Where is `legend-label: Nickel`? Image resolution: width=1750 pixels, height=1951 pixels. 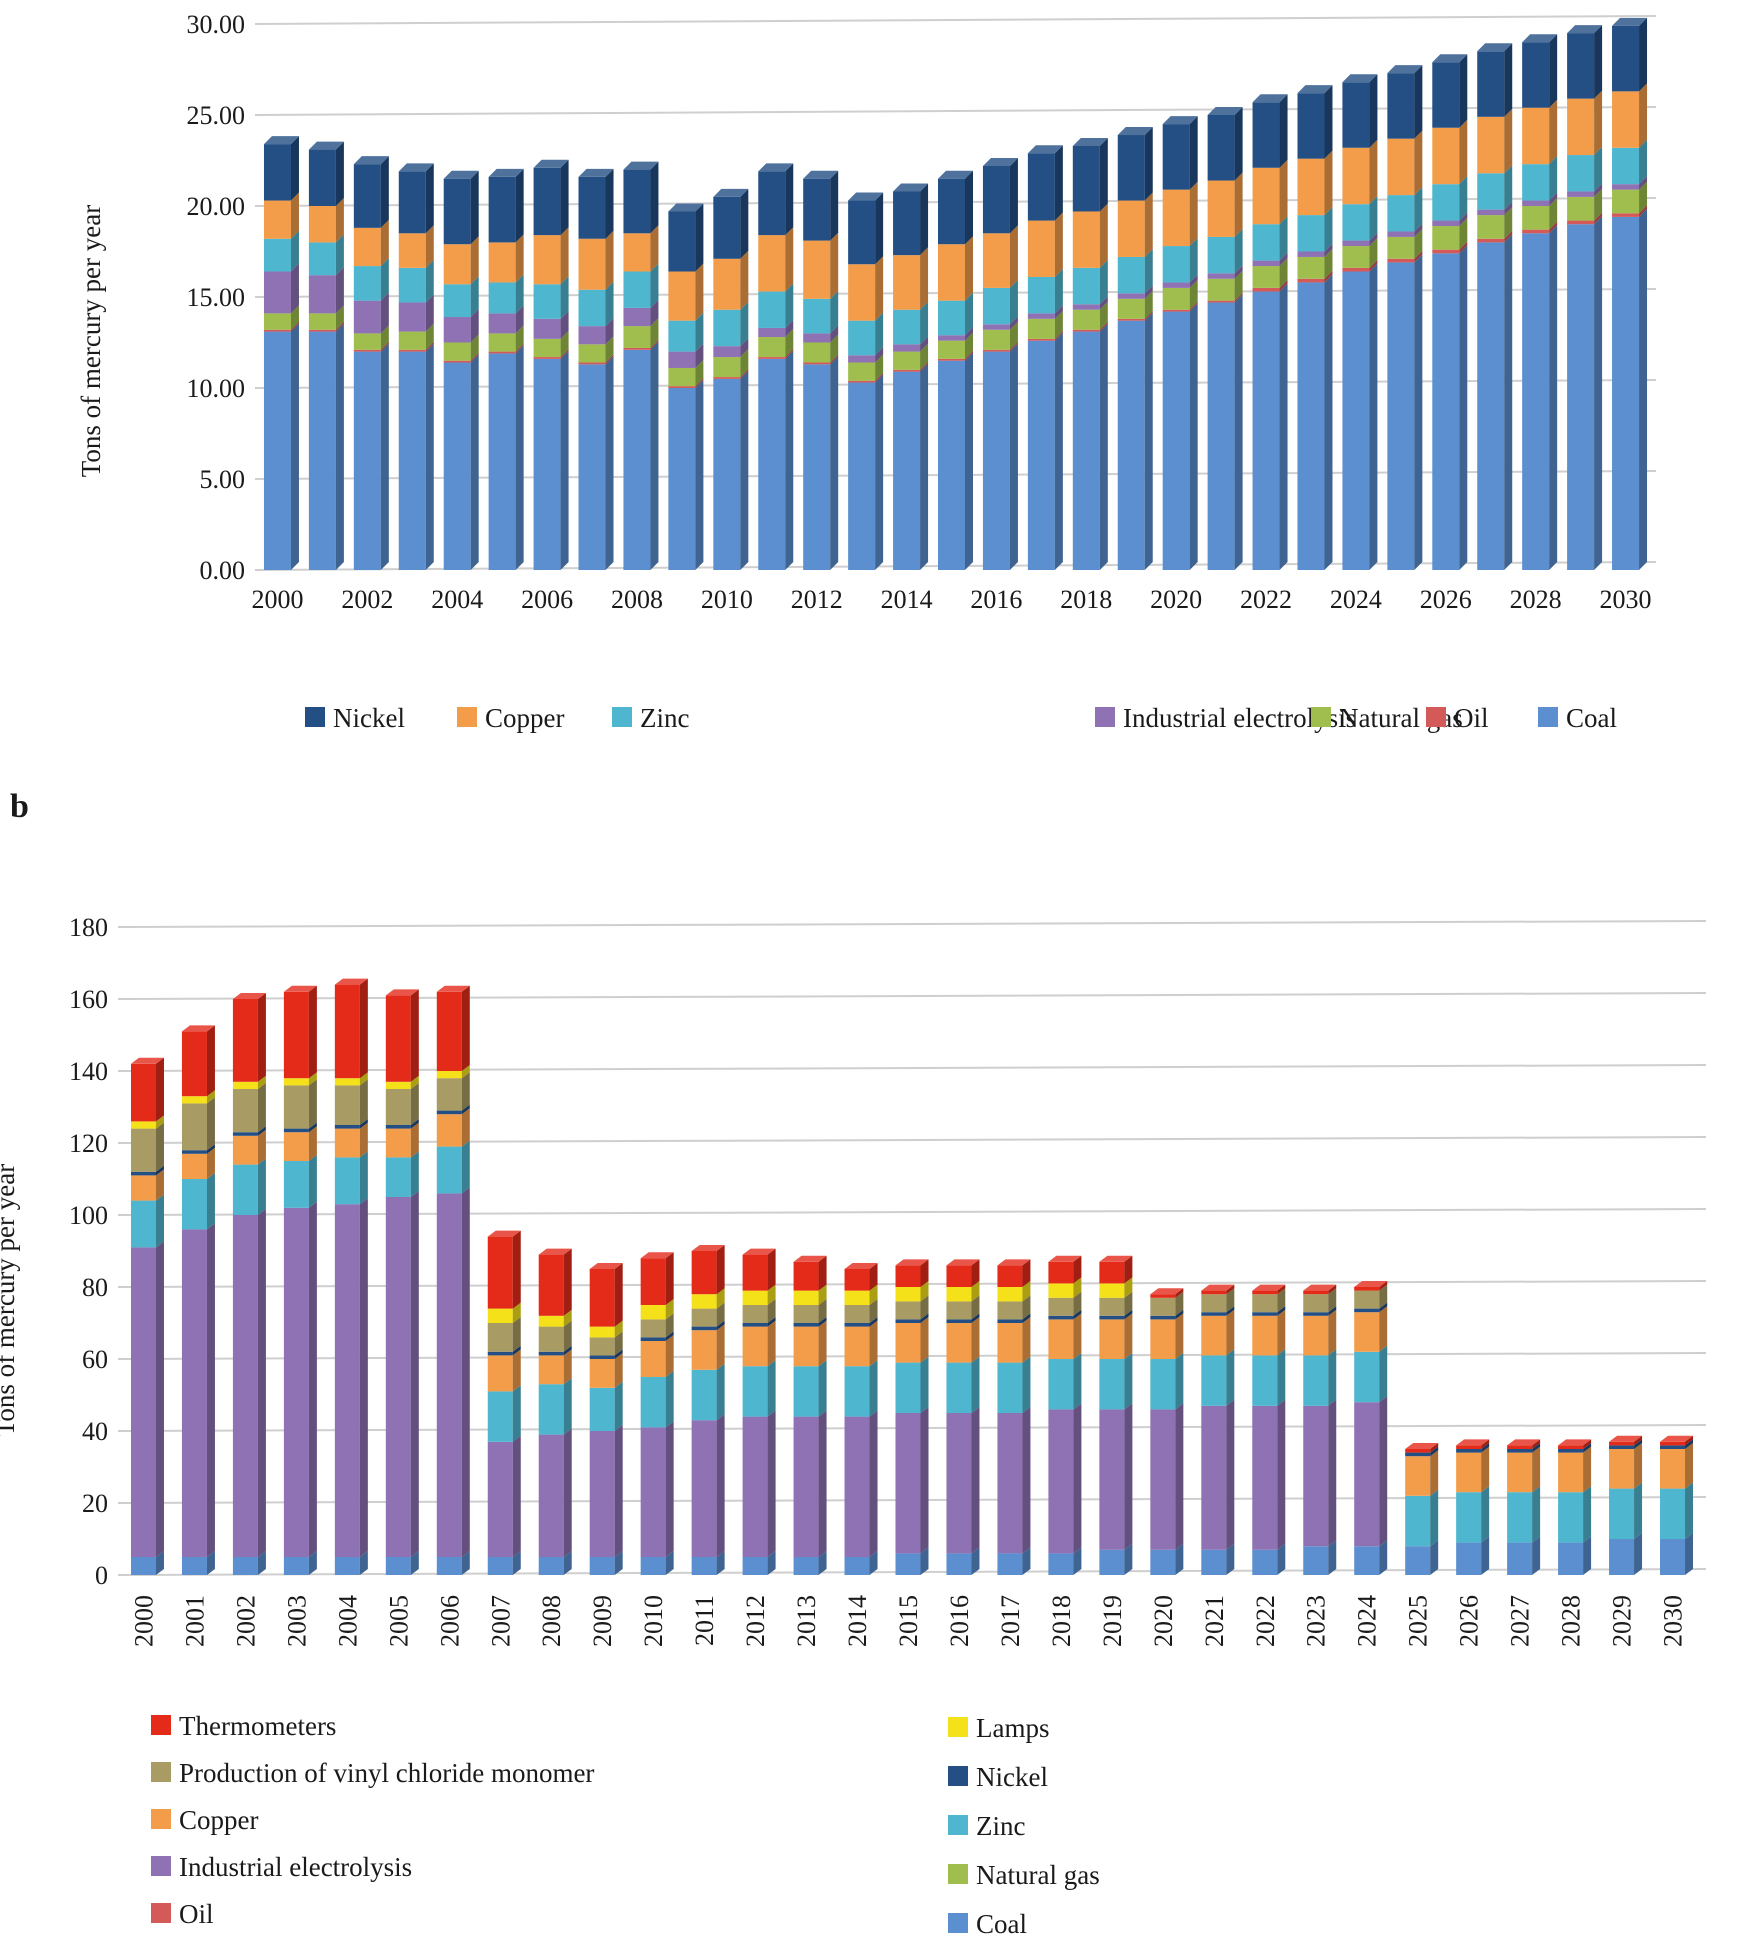
legend-label: Nickel is located at coordinates (369, 718).